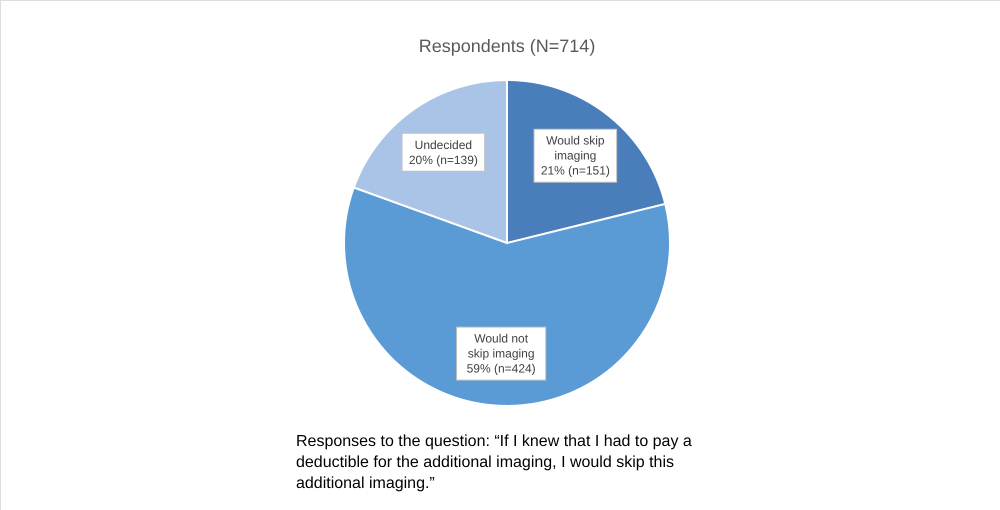 The width and height of the screenshot is (1000, 510). What do you see at coordinates (443, 145) in the screenshot?
I see `slice-label: Undecided` at bounding box center [443, 145].